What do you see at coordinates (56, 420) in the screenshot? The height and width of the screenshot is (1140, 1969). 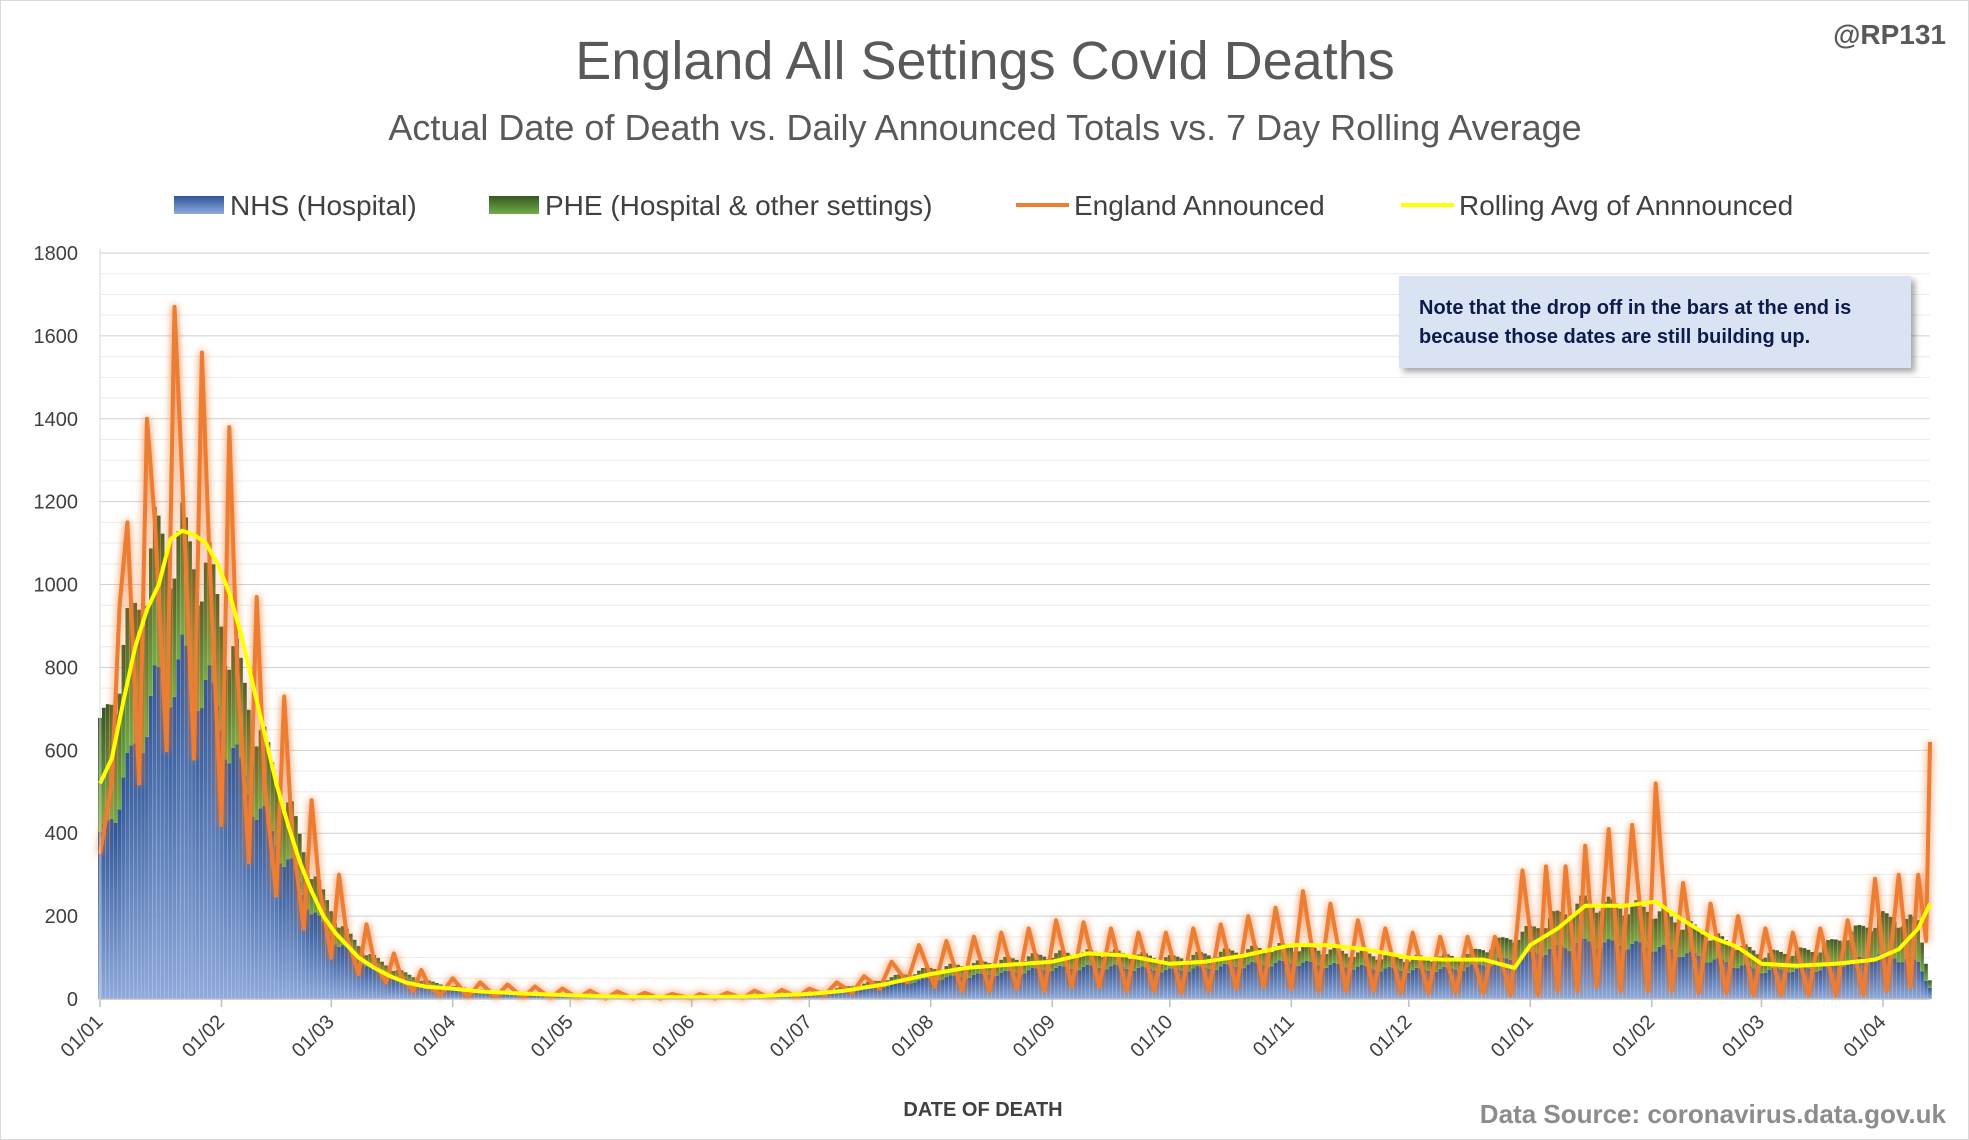 I see `y-tick-label: 1400` at bounding box center [56, 420].